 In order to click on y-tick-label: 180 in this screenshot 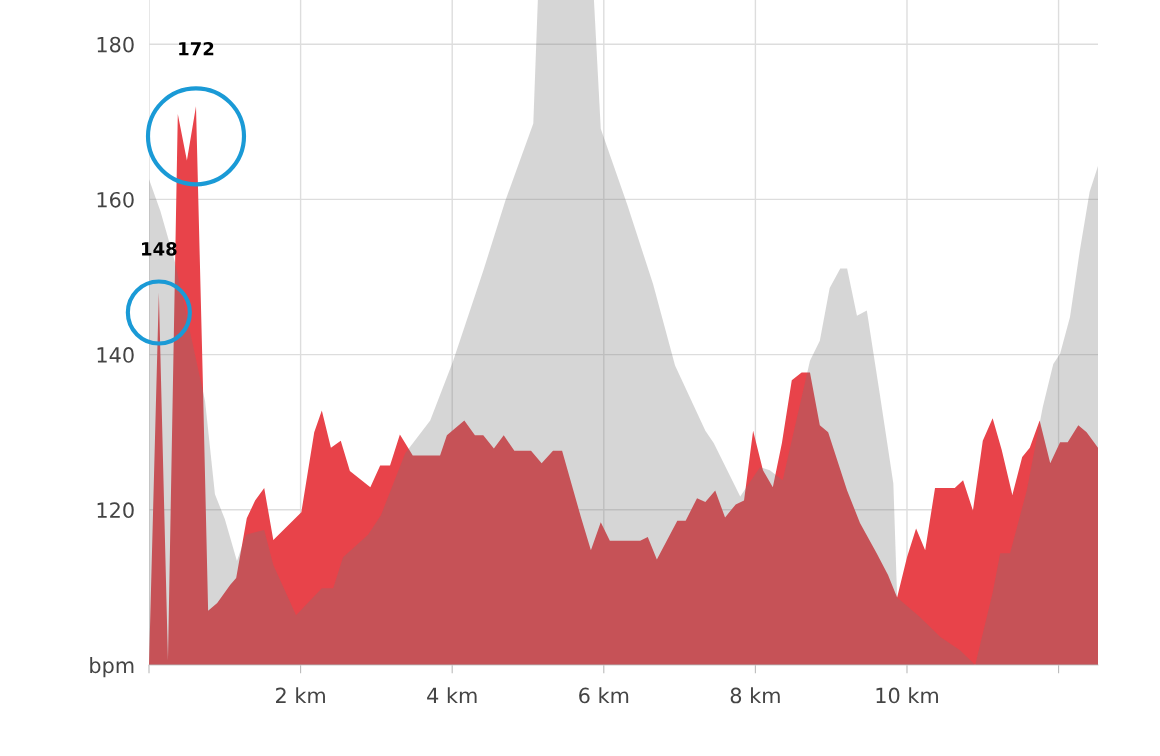, I will do `click(115, 44)`.